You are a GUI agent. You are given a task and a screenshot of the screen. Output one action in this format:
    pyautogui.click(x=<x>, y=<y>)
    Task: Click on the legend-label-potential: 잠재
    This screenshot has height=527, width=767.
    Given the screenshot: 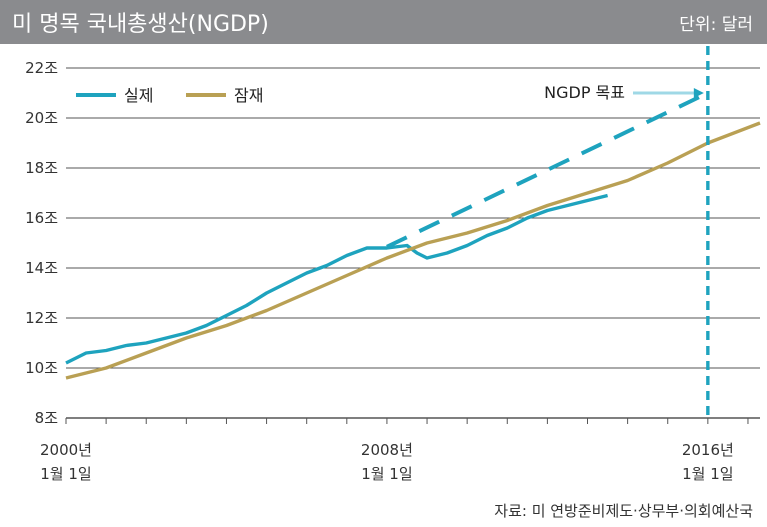 What is the action you would take?
    pyautogui.click(x=248, y=95)
    